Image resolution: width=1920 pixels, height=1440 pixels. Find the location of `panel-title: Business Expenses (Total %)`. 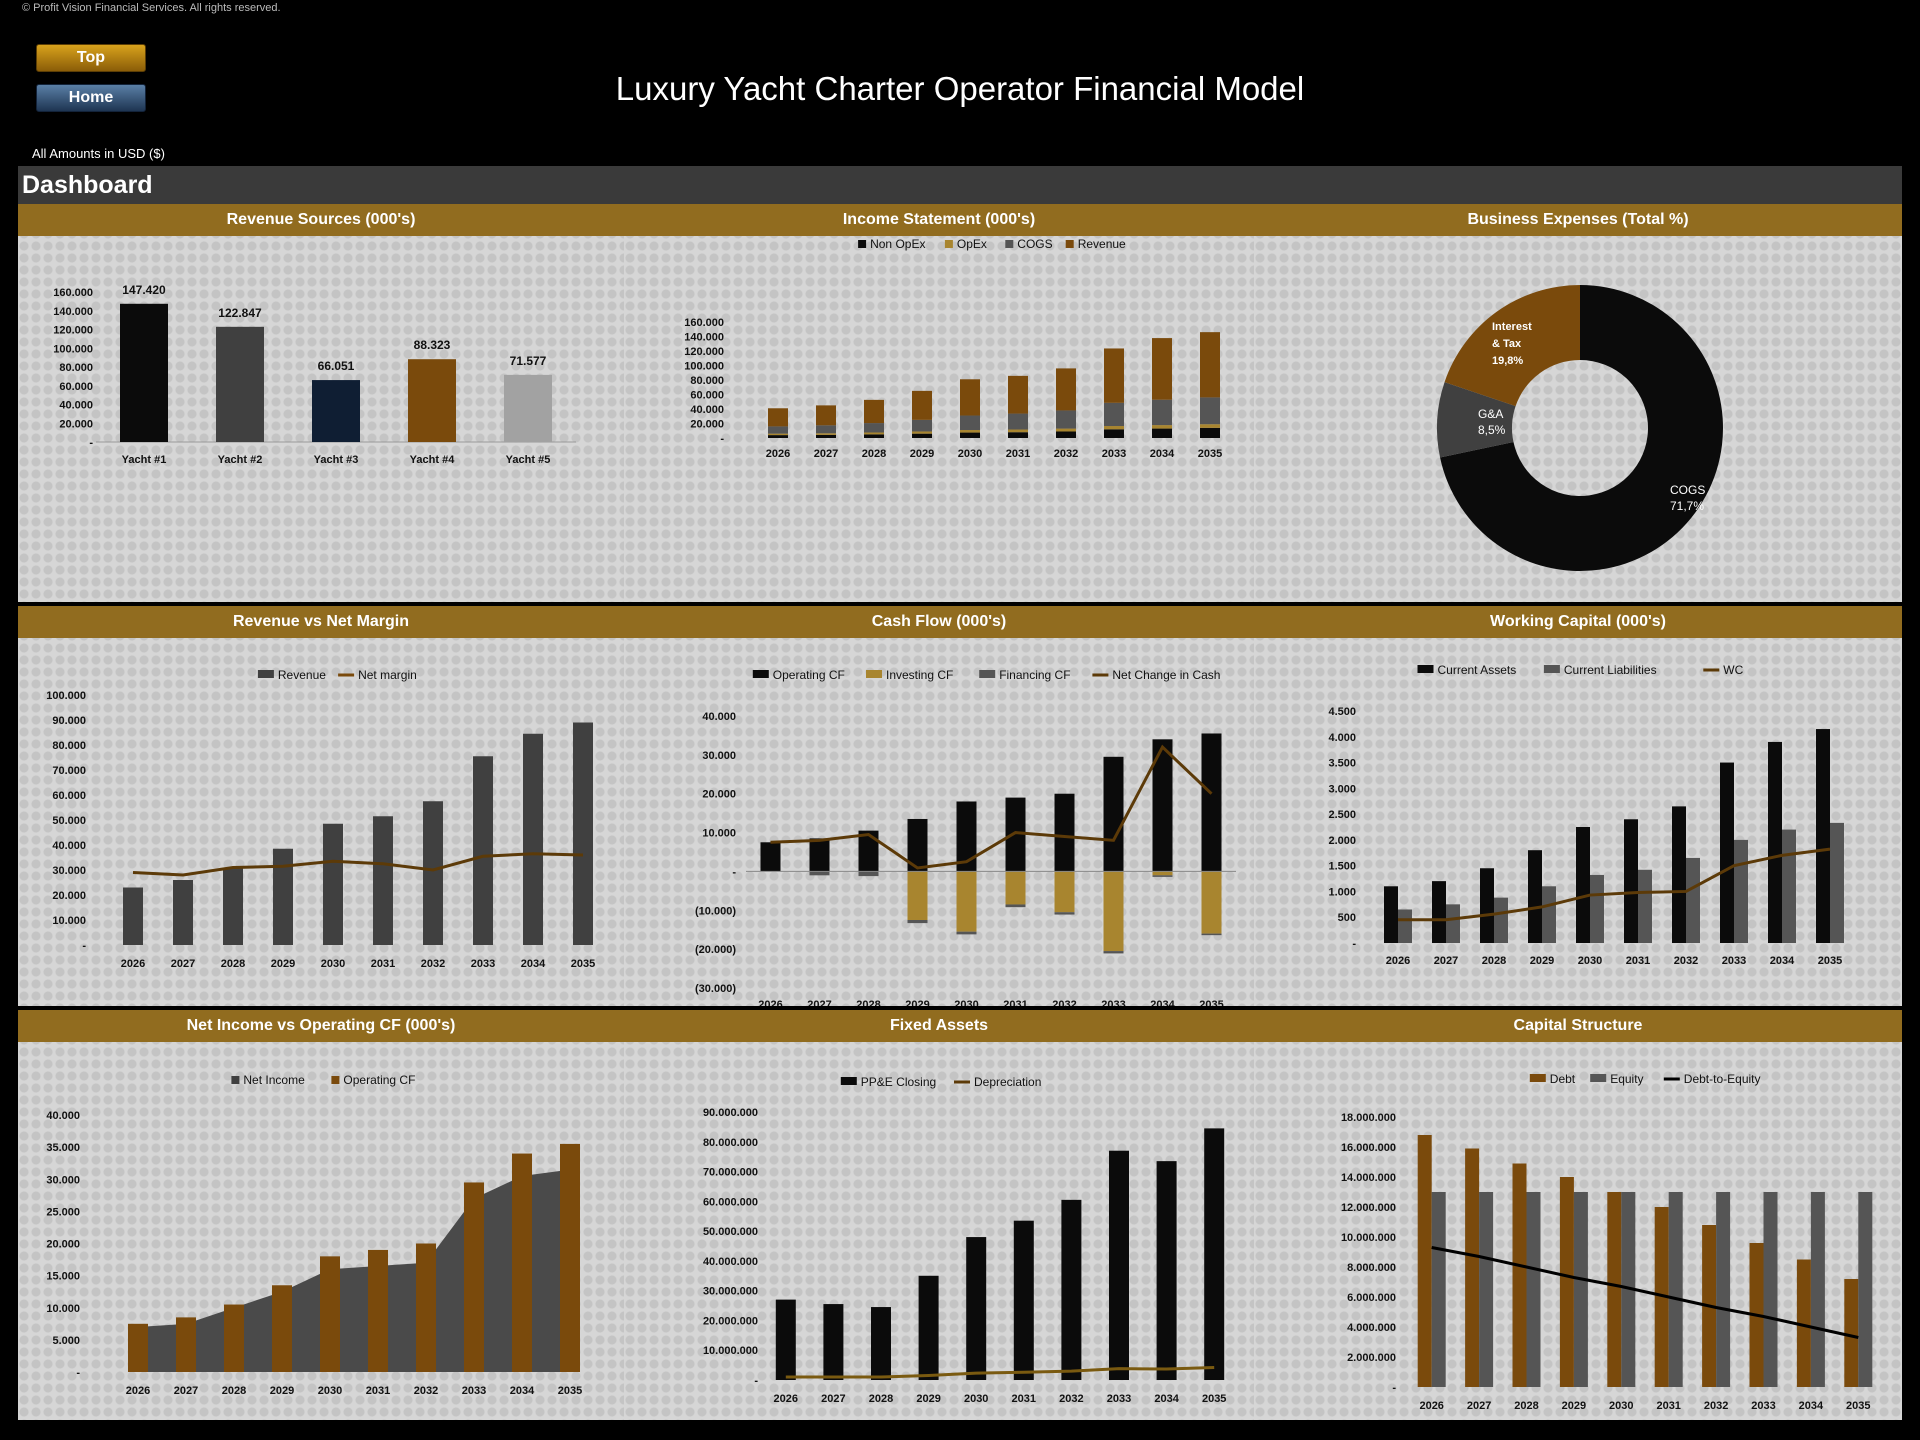

panel-title: Business Expenses (Total %) is located at coordinates (1578, 220).